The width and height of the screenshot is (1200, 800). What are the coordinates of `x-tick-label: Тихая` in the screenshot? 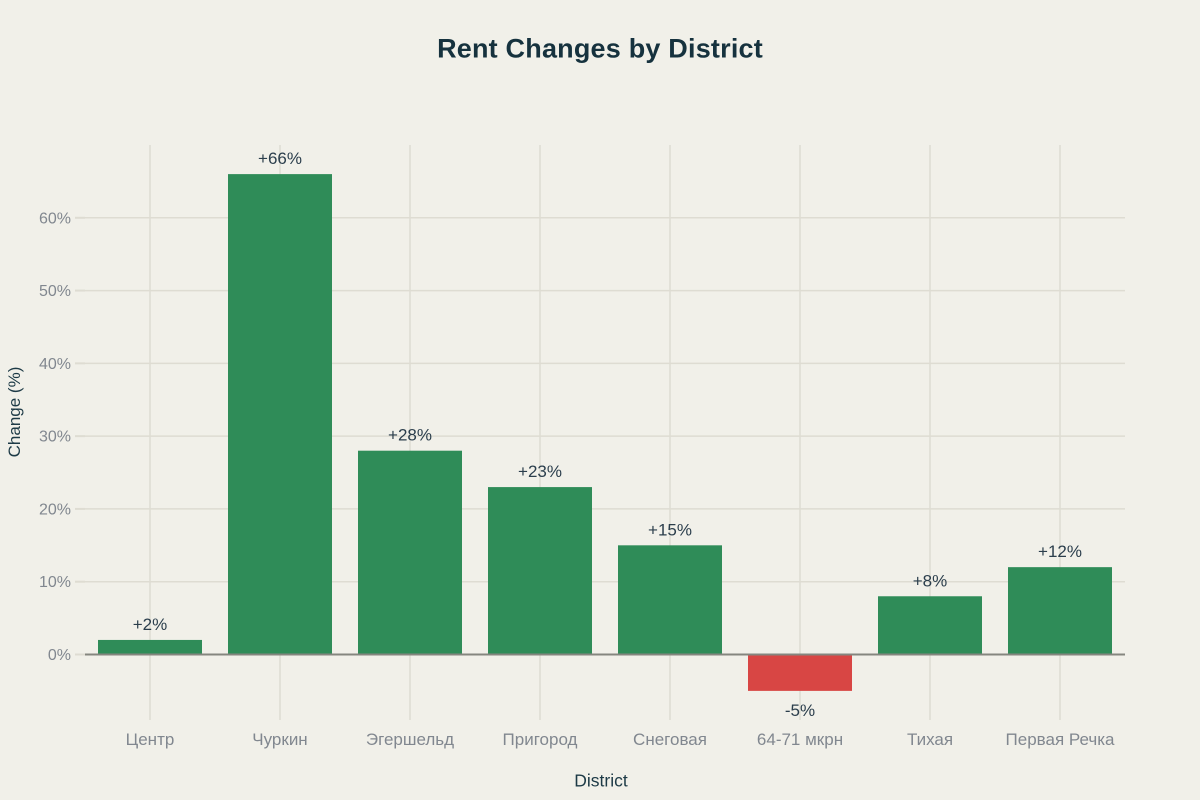 It's located at (930, 739).